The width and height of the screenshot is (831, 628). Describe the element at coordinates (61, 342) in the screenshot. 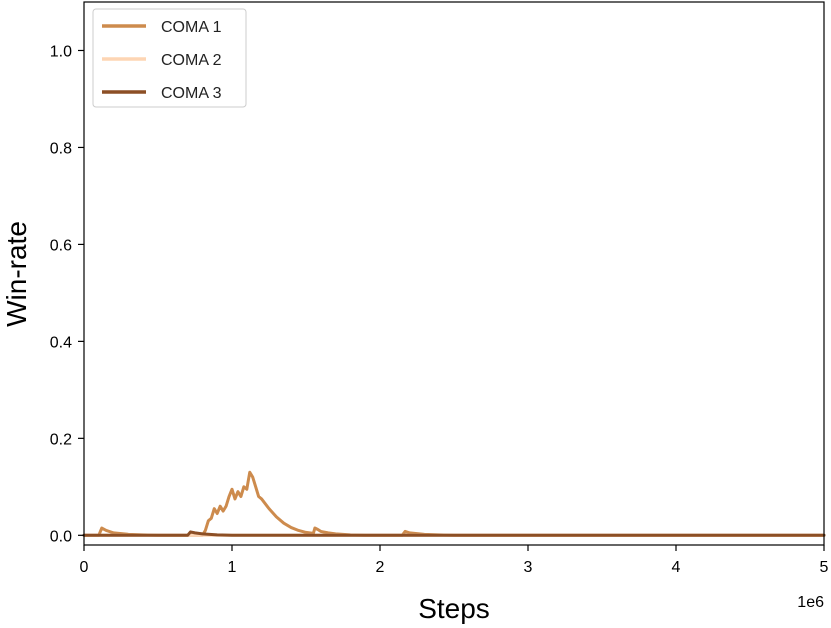

I see `y-tick-label: 0.4` at that location.